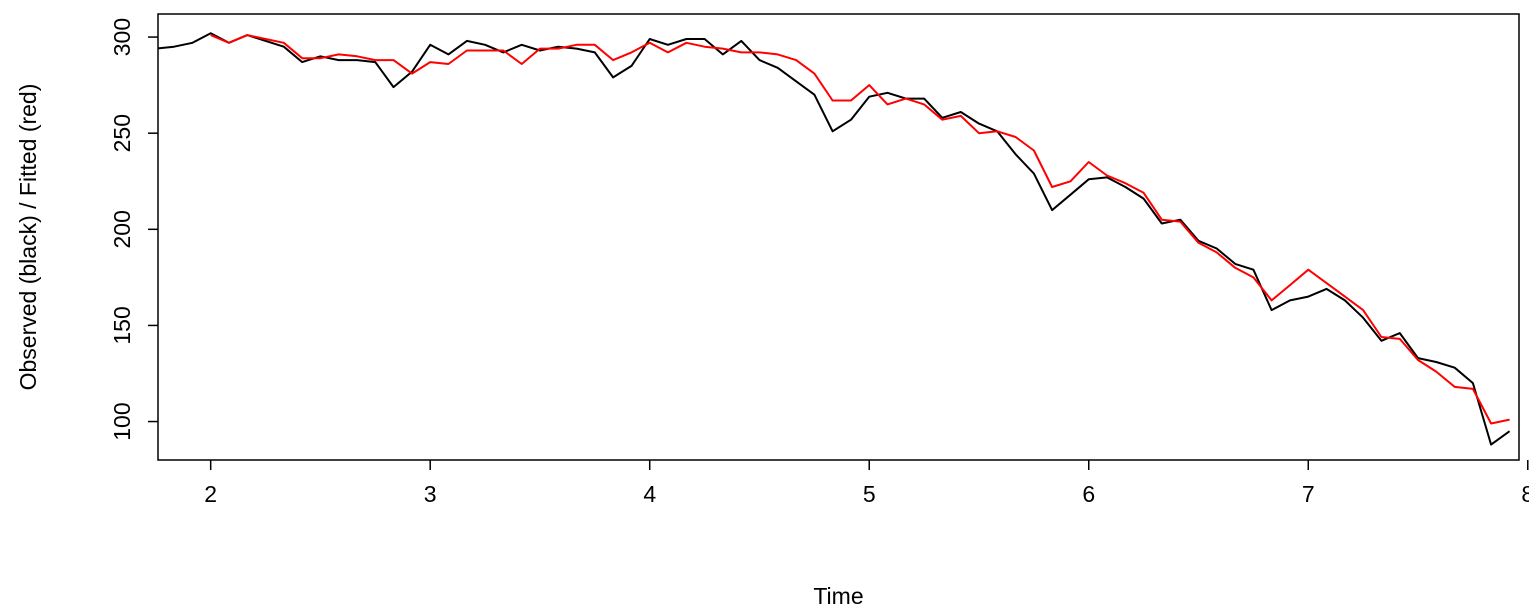 The height and width of the screenshot is (616, 1529). Describe the element at coordinates (122, 133) in the screenshot. I see `y-tick-label: 250` at that location.